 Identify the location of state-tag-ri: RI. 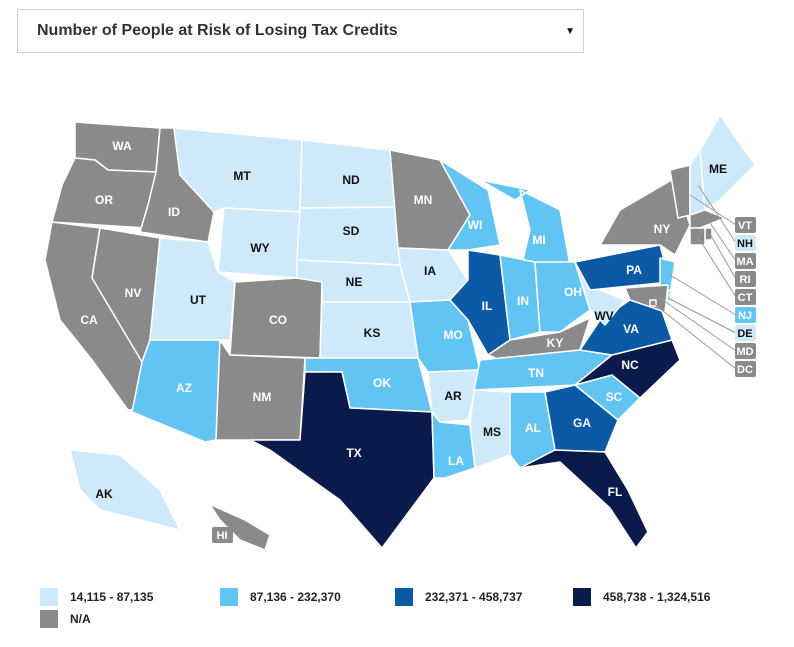
(745, 279).